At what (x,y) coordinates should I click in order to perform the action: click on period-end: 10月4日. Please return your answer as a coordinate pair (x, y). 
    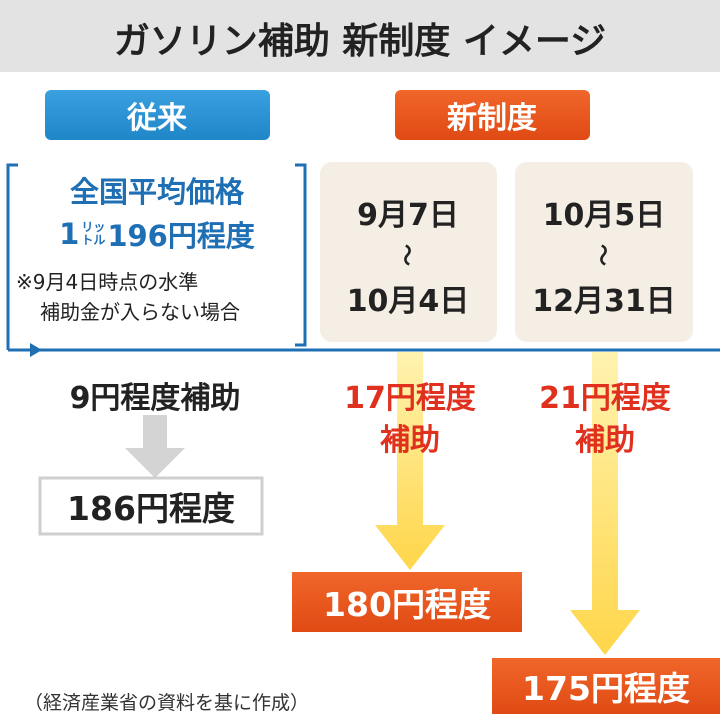
    Looking at the image, I should click on (408, 301).